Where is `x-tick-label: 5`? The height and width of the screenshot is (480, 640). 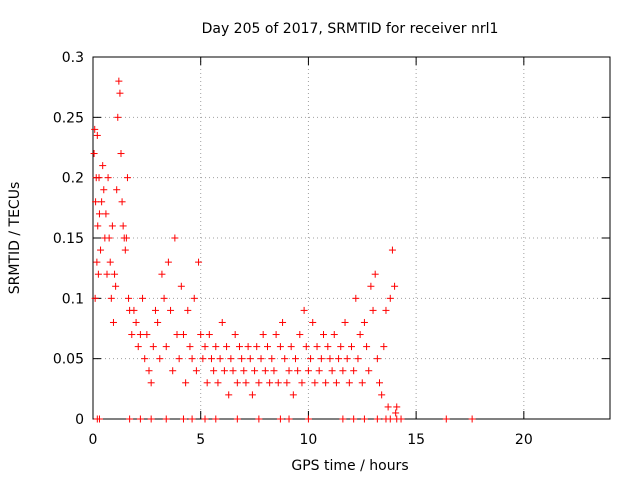 x-tick-label: 5 is located at coordinates (200, 440).